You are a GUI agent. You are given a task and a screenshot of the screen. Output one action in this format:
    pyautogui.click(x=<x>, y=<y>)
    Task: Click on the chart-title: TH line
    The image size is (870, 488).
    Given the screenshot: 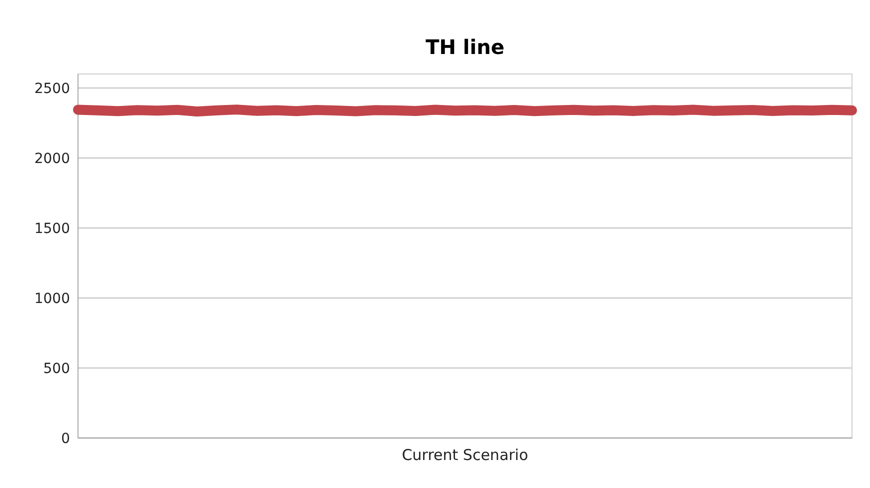 What is the action you would take?
    pyautogui.click(x=465, y=47)
    